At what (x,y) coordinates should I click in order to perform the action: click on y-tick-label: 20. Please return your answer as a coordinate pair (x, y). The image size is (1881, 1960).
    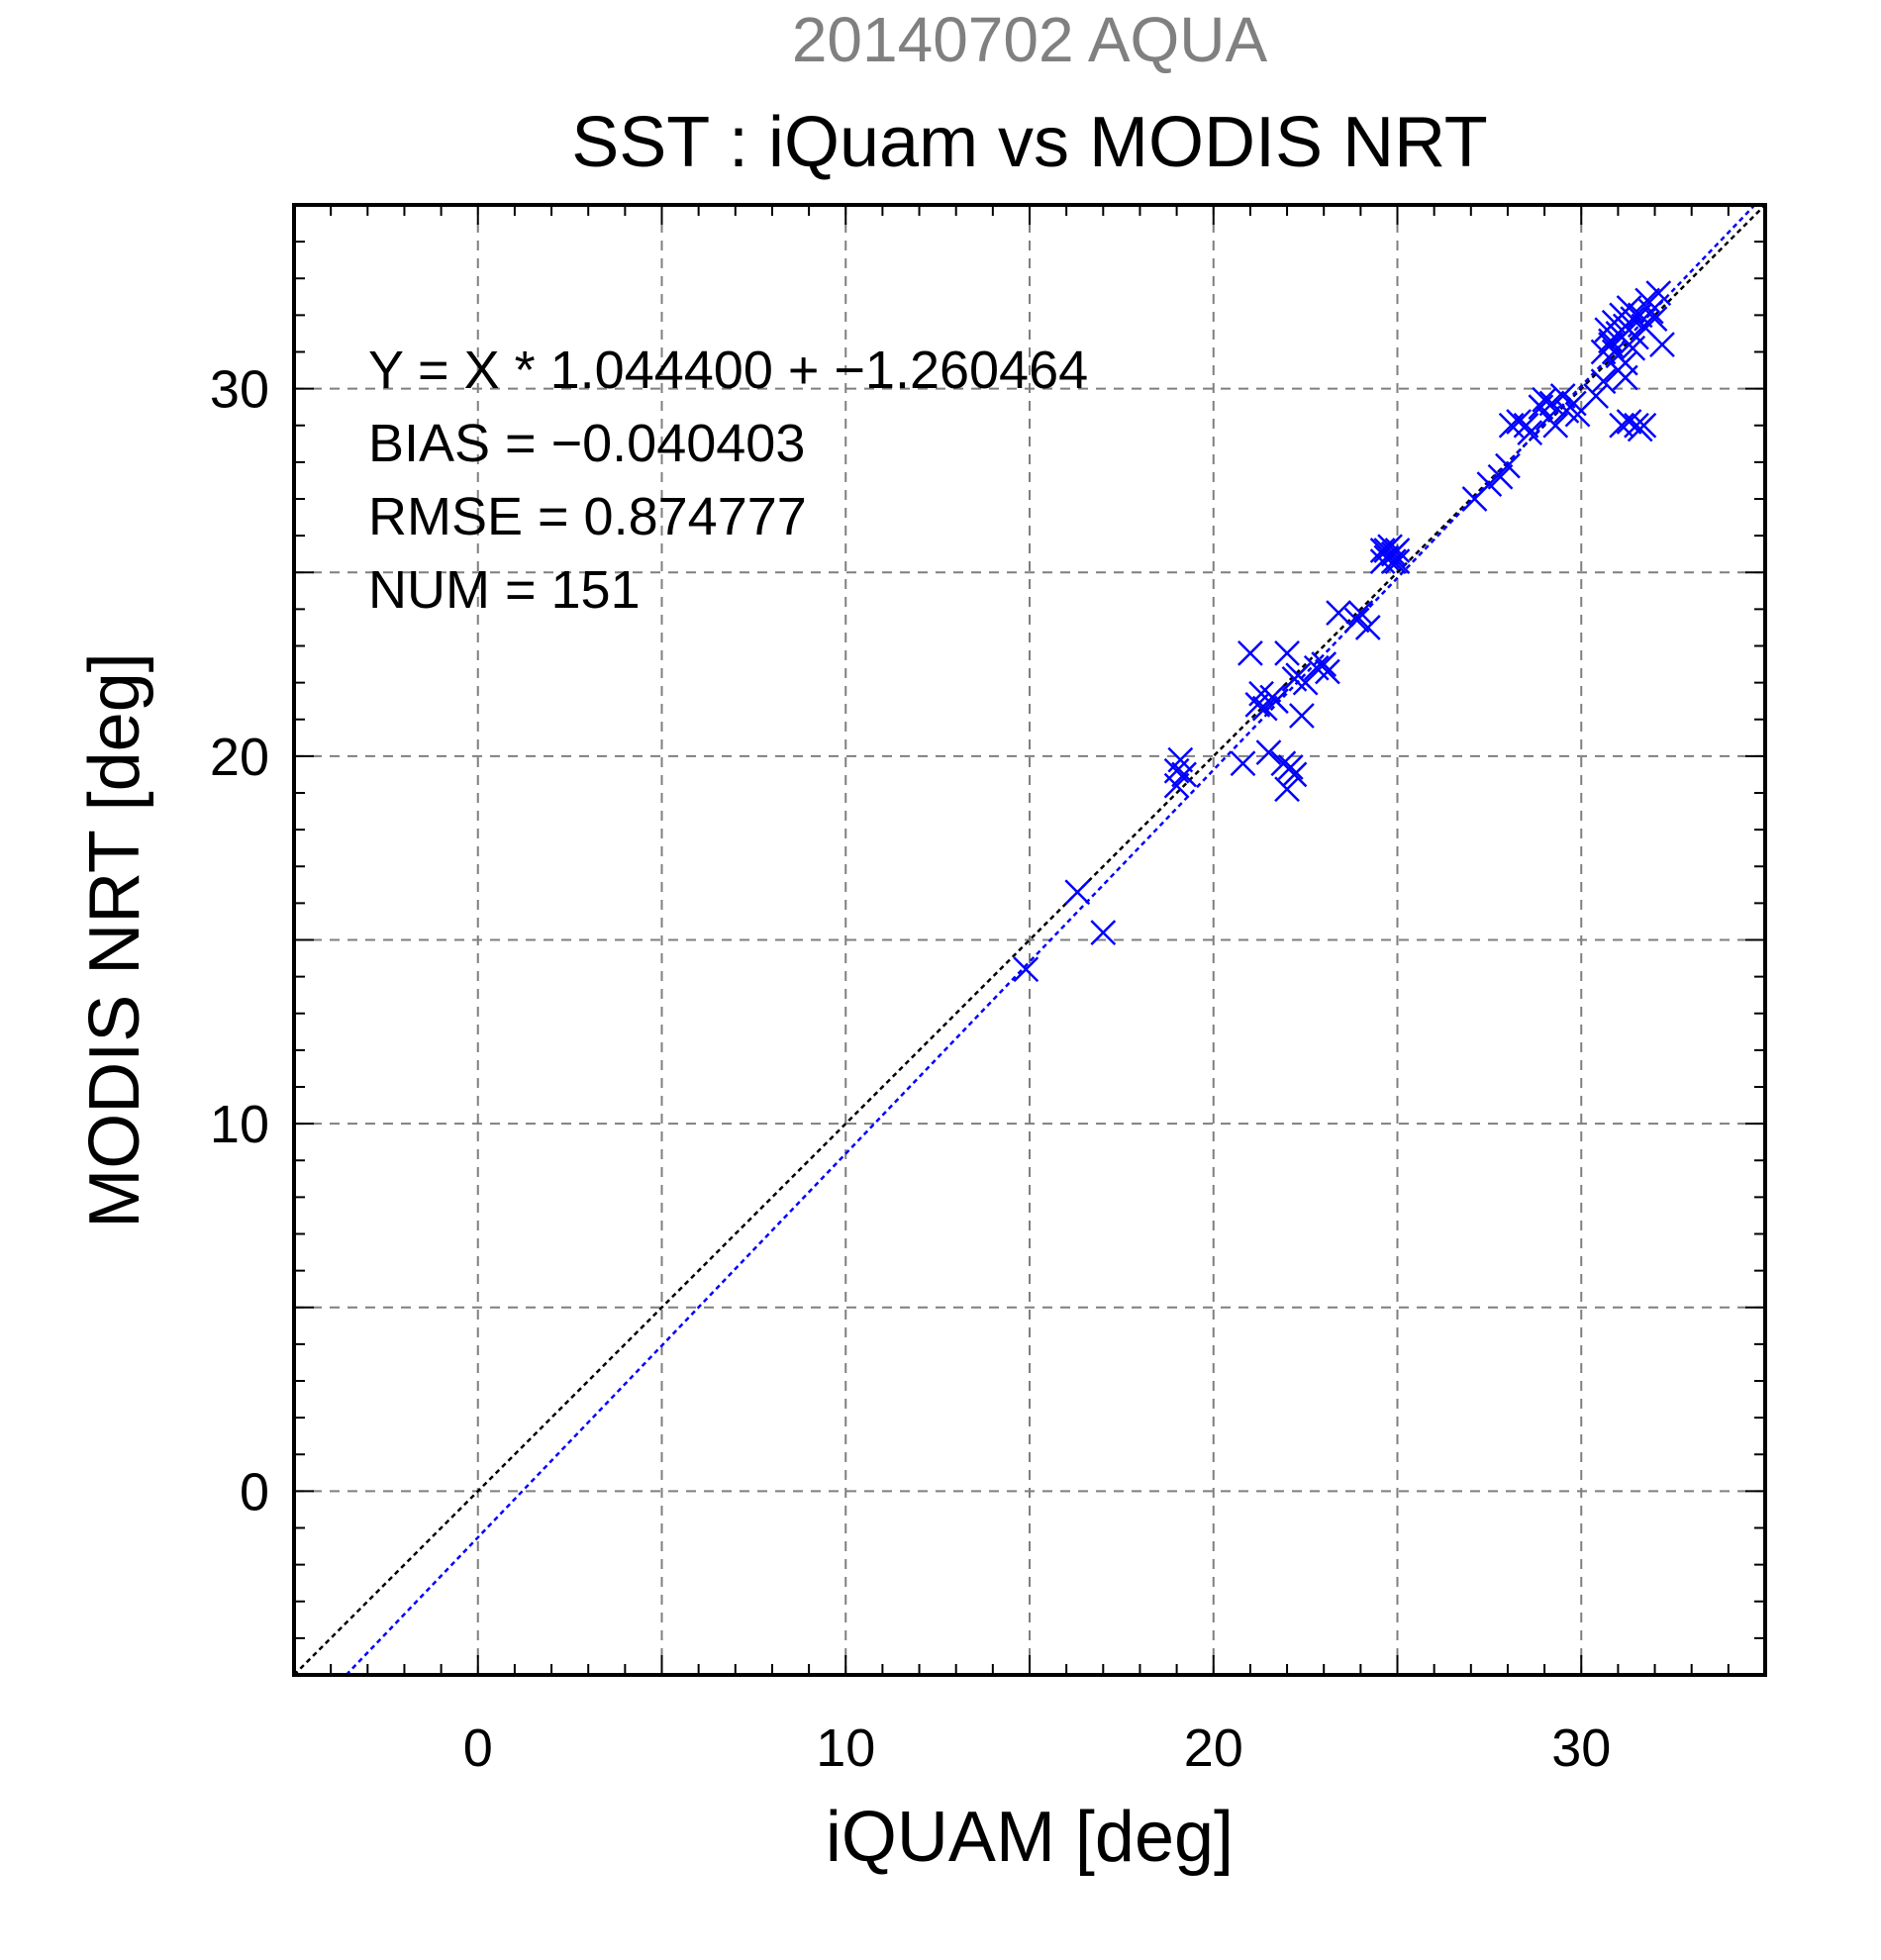
    Looking at the image, I should click on (240, 757).